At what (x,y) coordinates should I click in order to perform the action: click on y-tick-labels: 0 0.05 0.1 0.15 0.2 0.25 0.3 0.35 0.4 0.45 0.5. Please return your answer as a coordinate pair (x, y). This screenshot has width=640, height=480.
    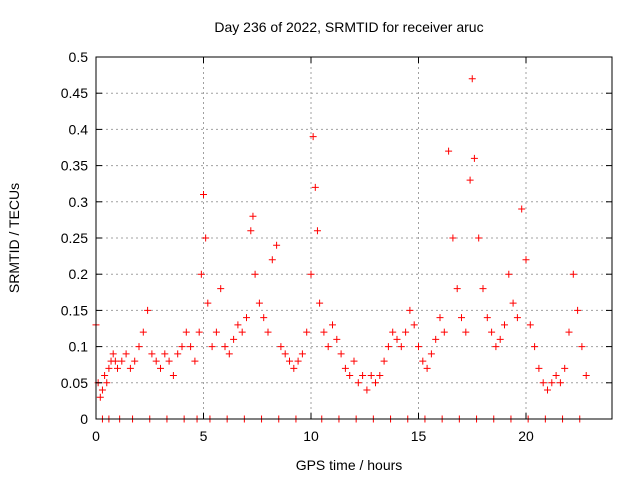
    Looking at the image, I should click on (74, 238).